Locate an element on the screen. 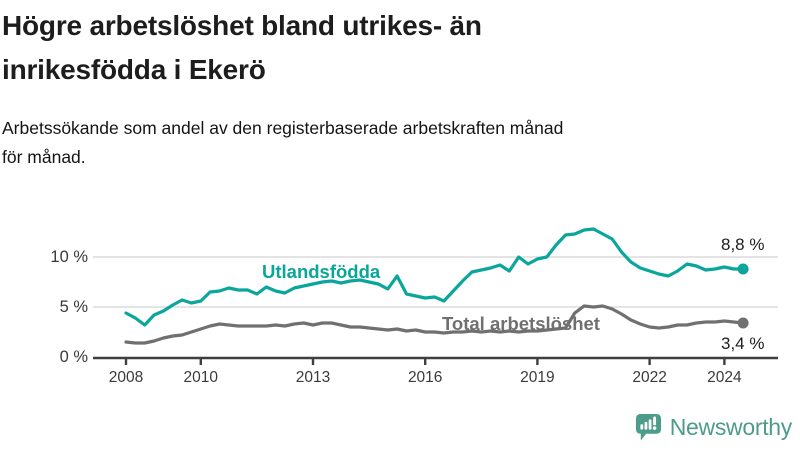  newsworthy-wordmark: Newsworthy is located at coordinates (731, 427).